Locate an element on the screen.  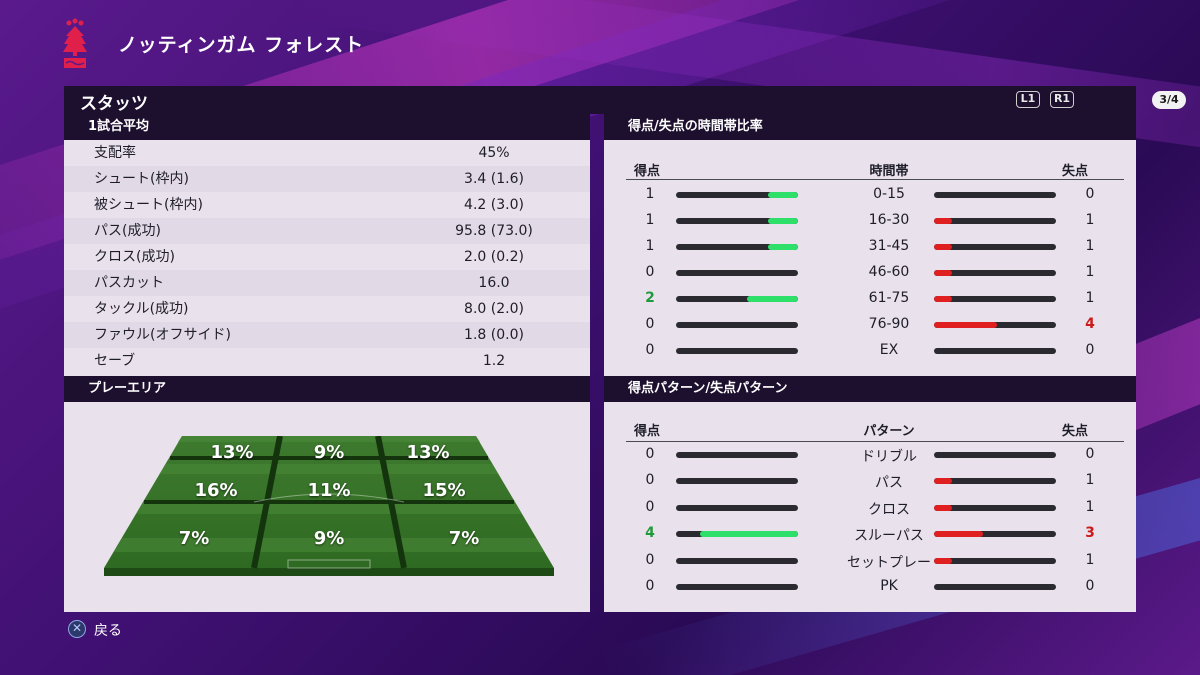
pitch-heatmap: 13% 9% 13% 16% 11% 15% 7% 9% 7% is located at coordinates (329, 508).